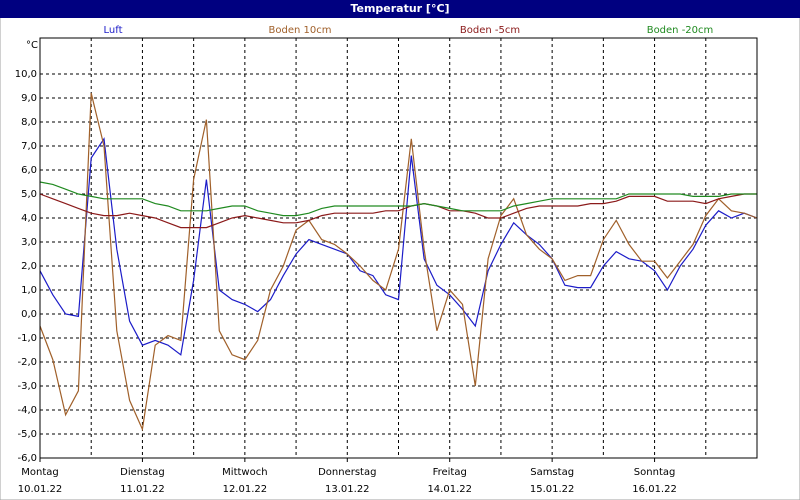 Image resolution: width=800 pixels, height=500 pixels. What do you see at coordinates (32, 45) in the screenshot?
I see `y-unit: °C` at bounding box center [32, 45].